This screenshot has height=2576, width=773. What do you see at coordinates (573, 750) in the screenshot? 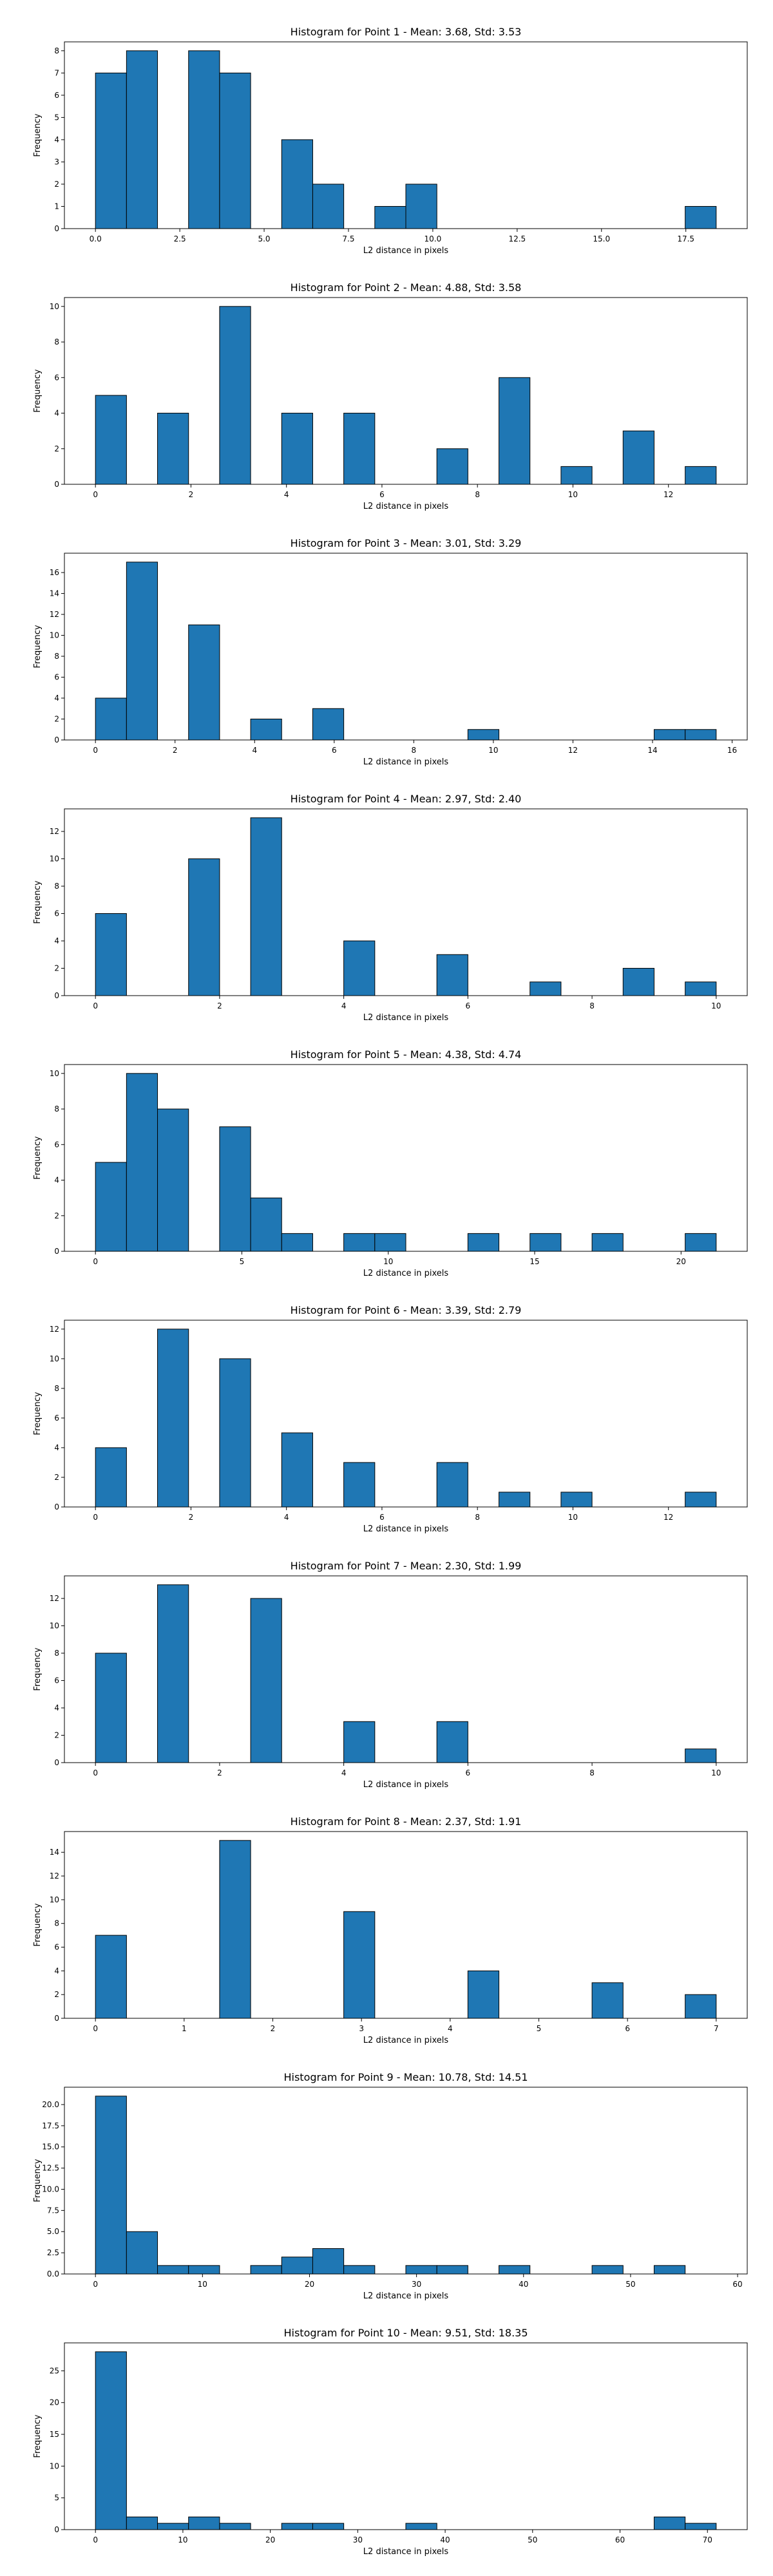
I see `x-tick-label: 12` at bounding box center [573, 750].